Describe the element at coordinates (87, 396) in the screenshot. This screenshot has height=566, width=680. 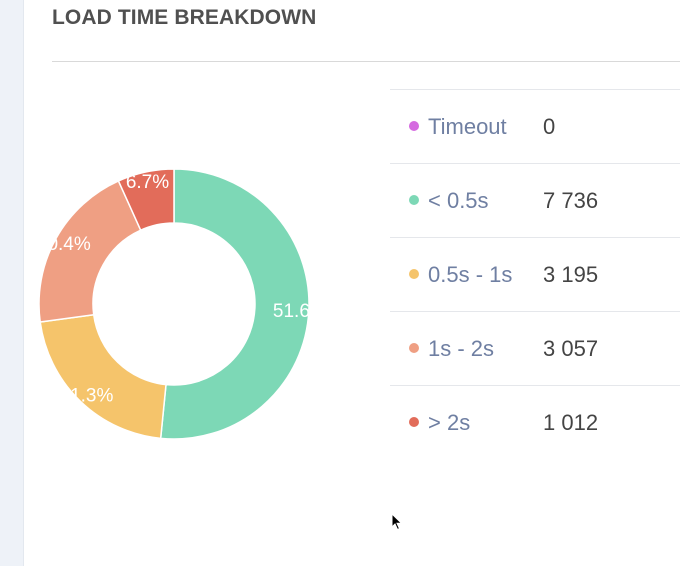
I see `slice-label-0-5s-1s: 21.3%` at that location.